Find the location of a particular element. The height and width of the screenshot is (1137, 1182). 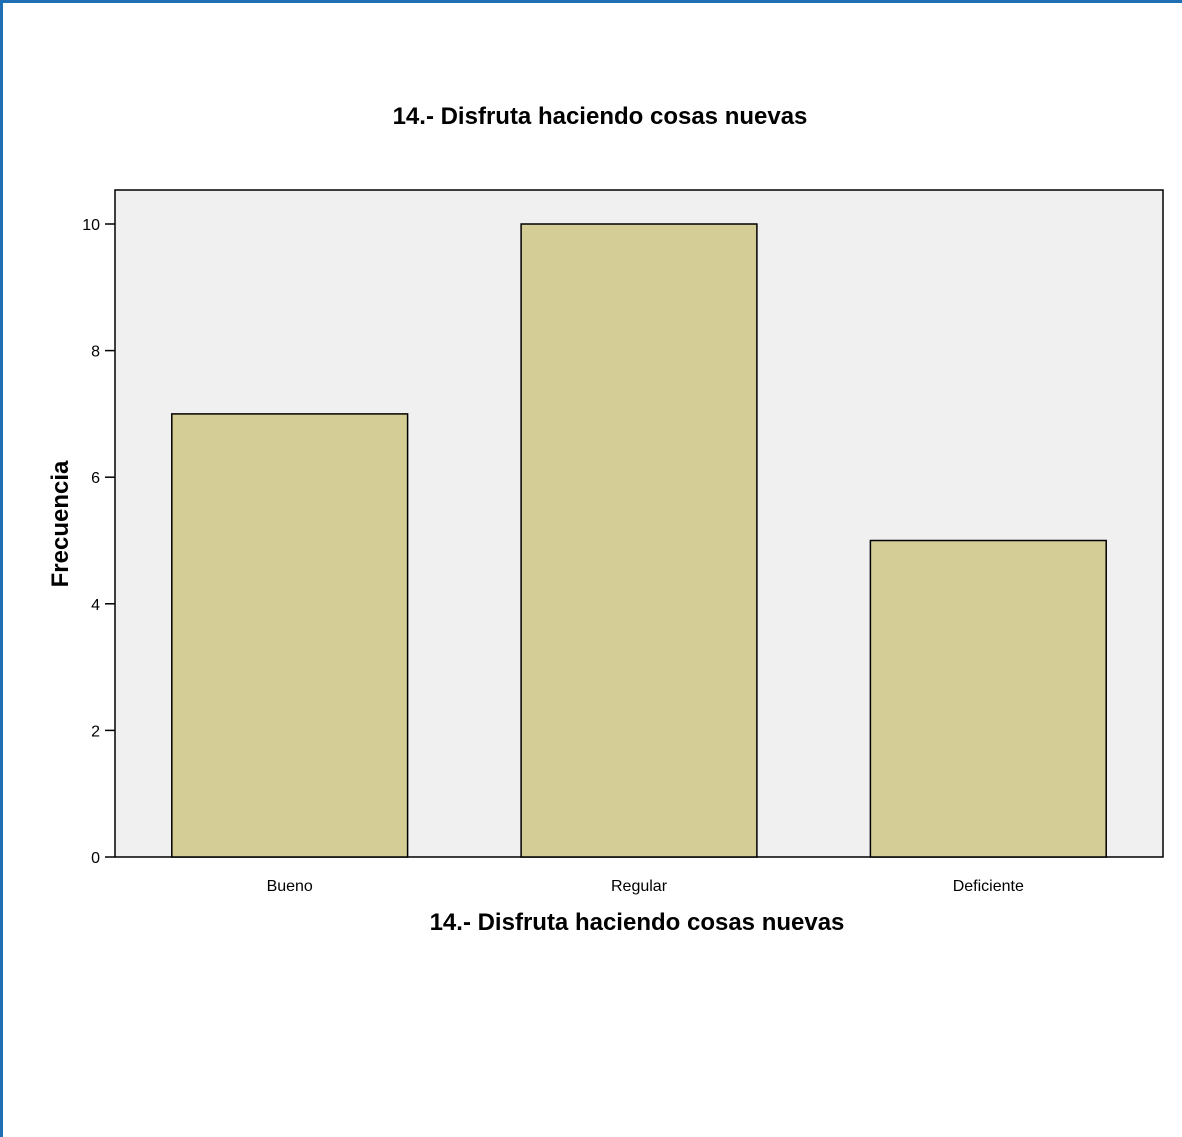

y-tick-label: 2 is located at coordinates (95, 731).